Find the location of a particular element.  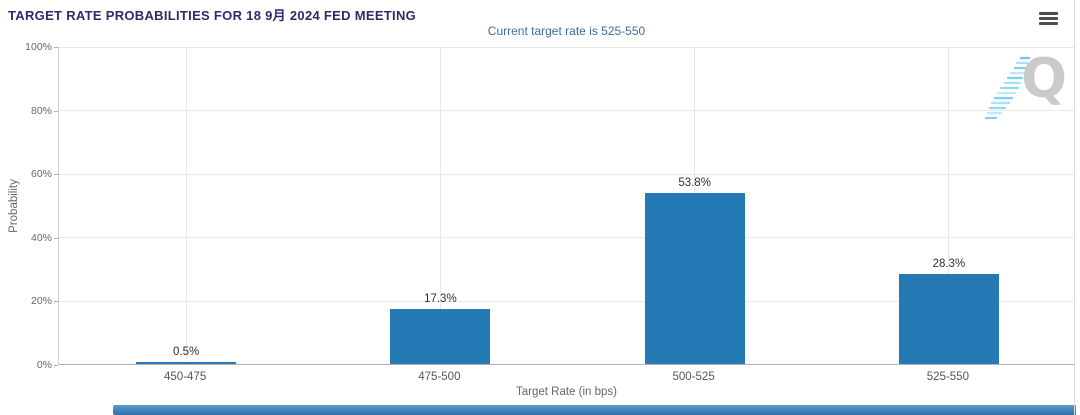

y-axis-tick-label: 0% is located at coordinates (44, 365).